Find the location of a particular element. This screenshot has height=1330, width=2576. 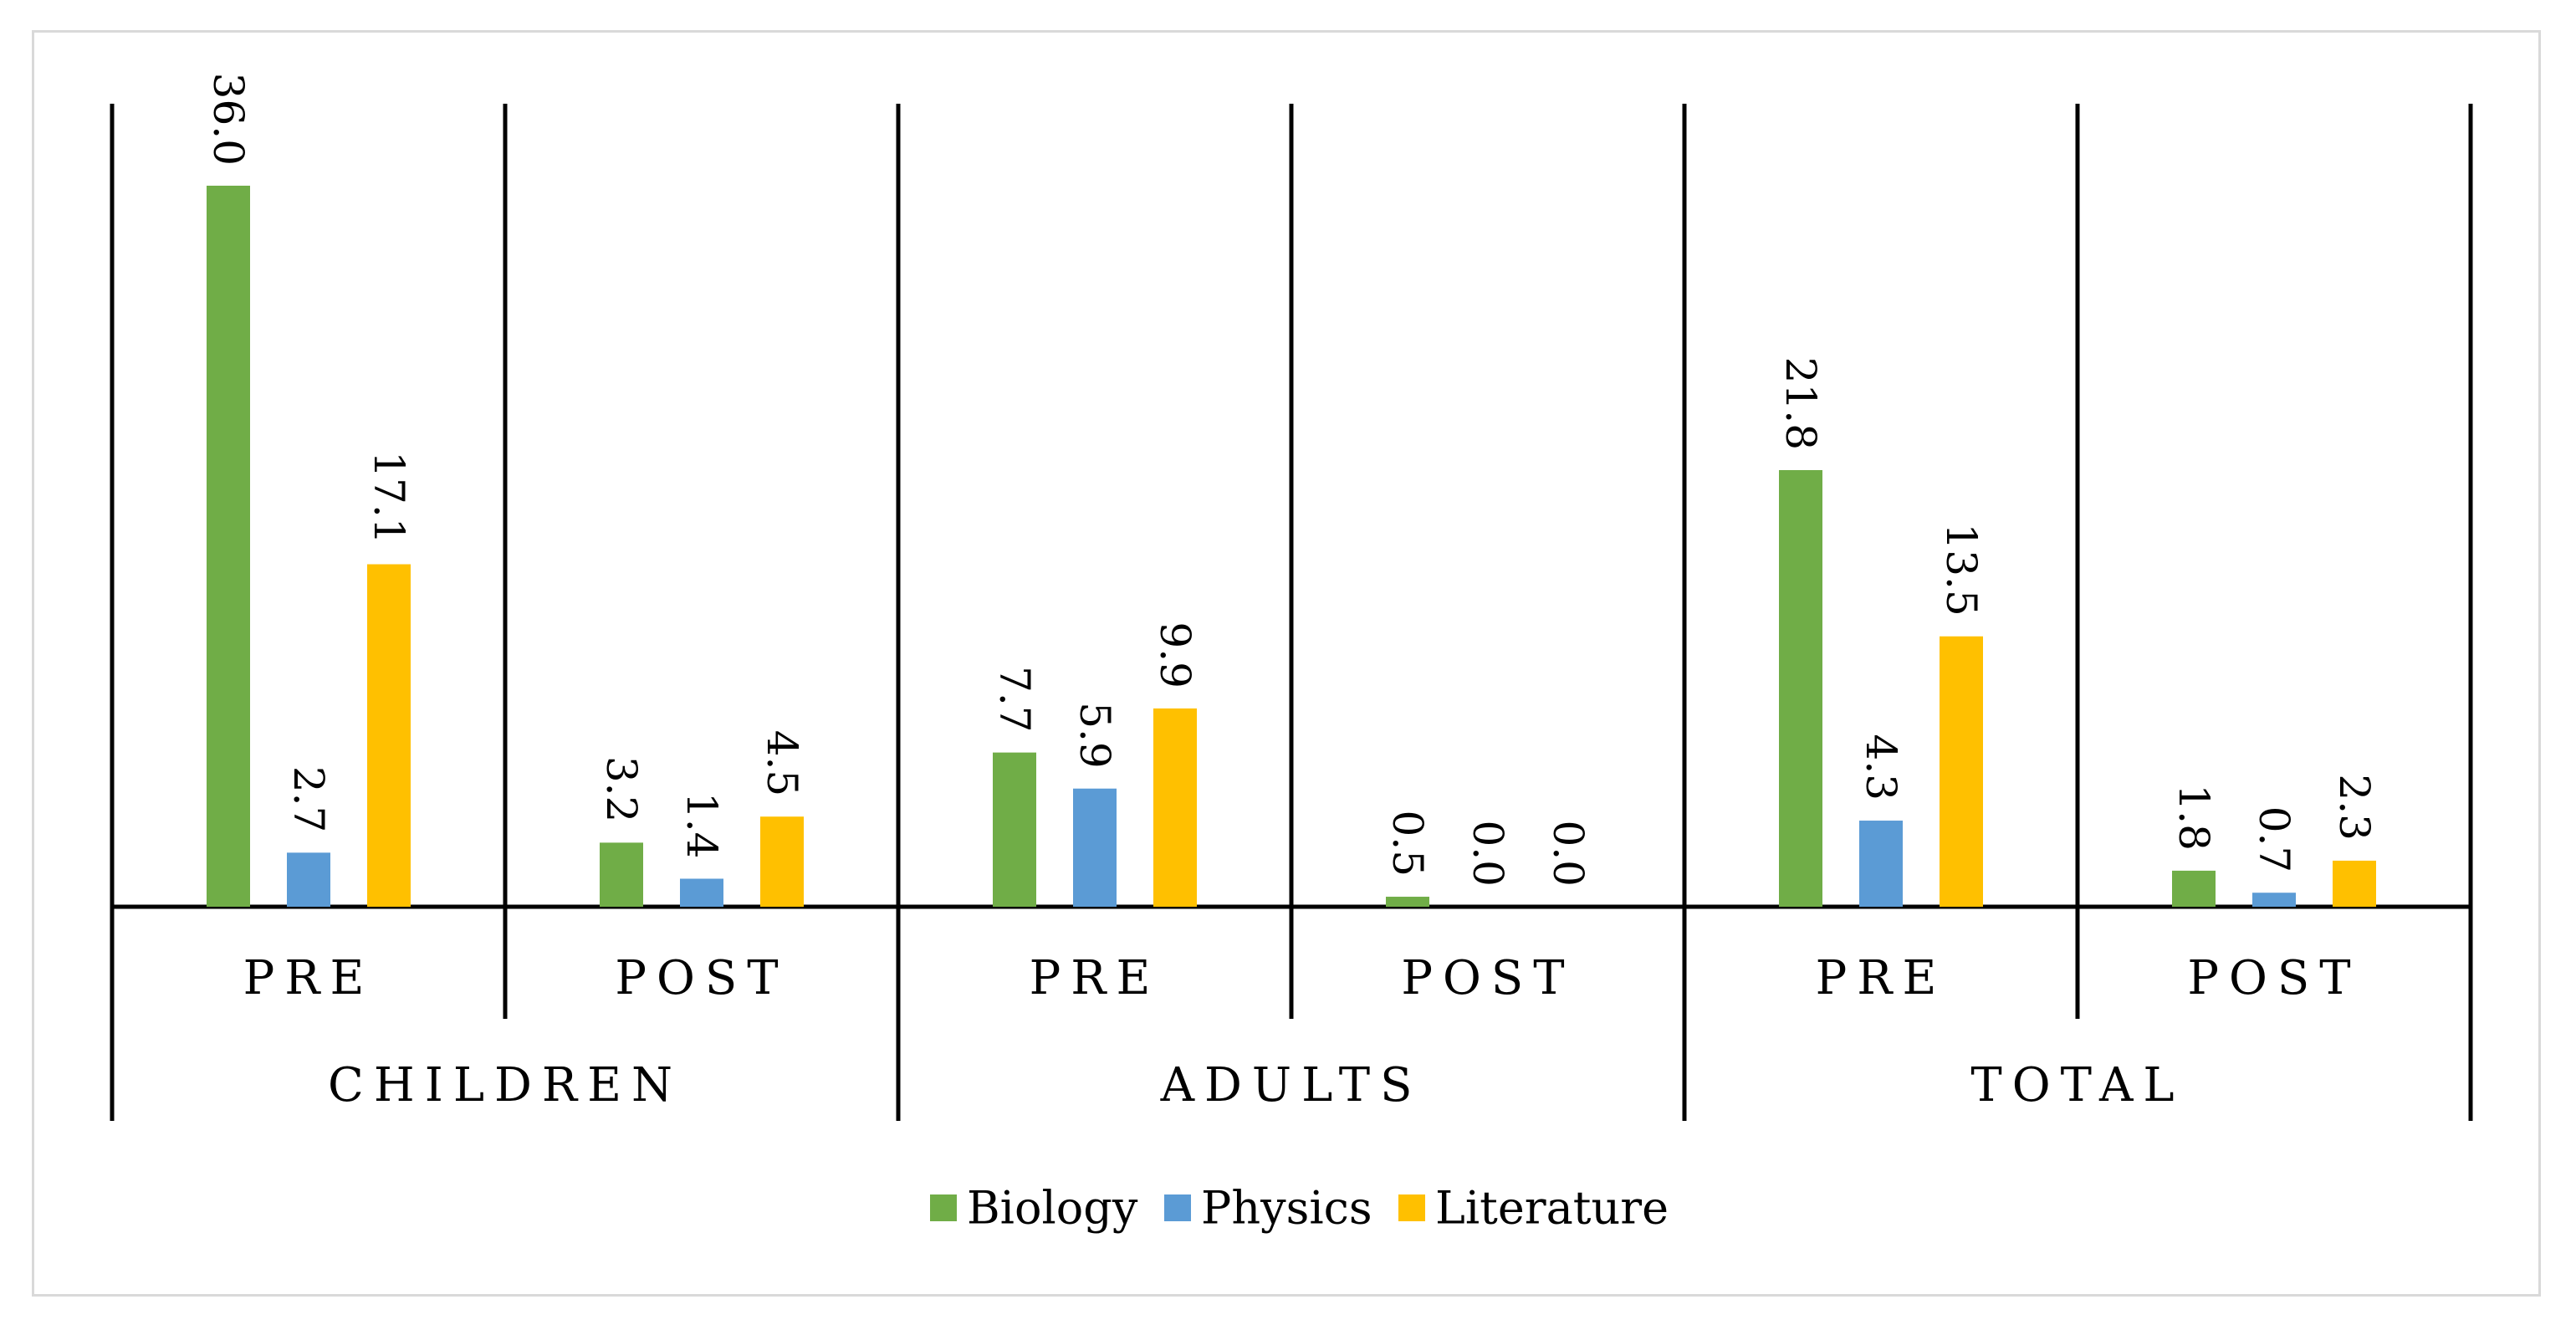

data-label-physics-4: 4.3 is located at coordinates (1881, 767).